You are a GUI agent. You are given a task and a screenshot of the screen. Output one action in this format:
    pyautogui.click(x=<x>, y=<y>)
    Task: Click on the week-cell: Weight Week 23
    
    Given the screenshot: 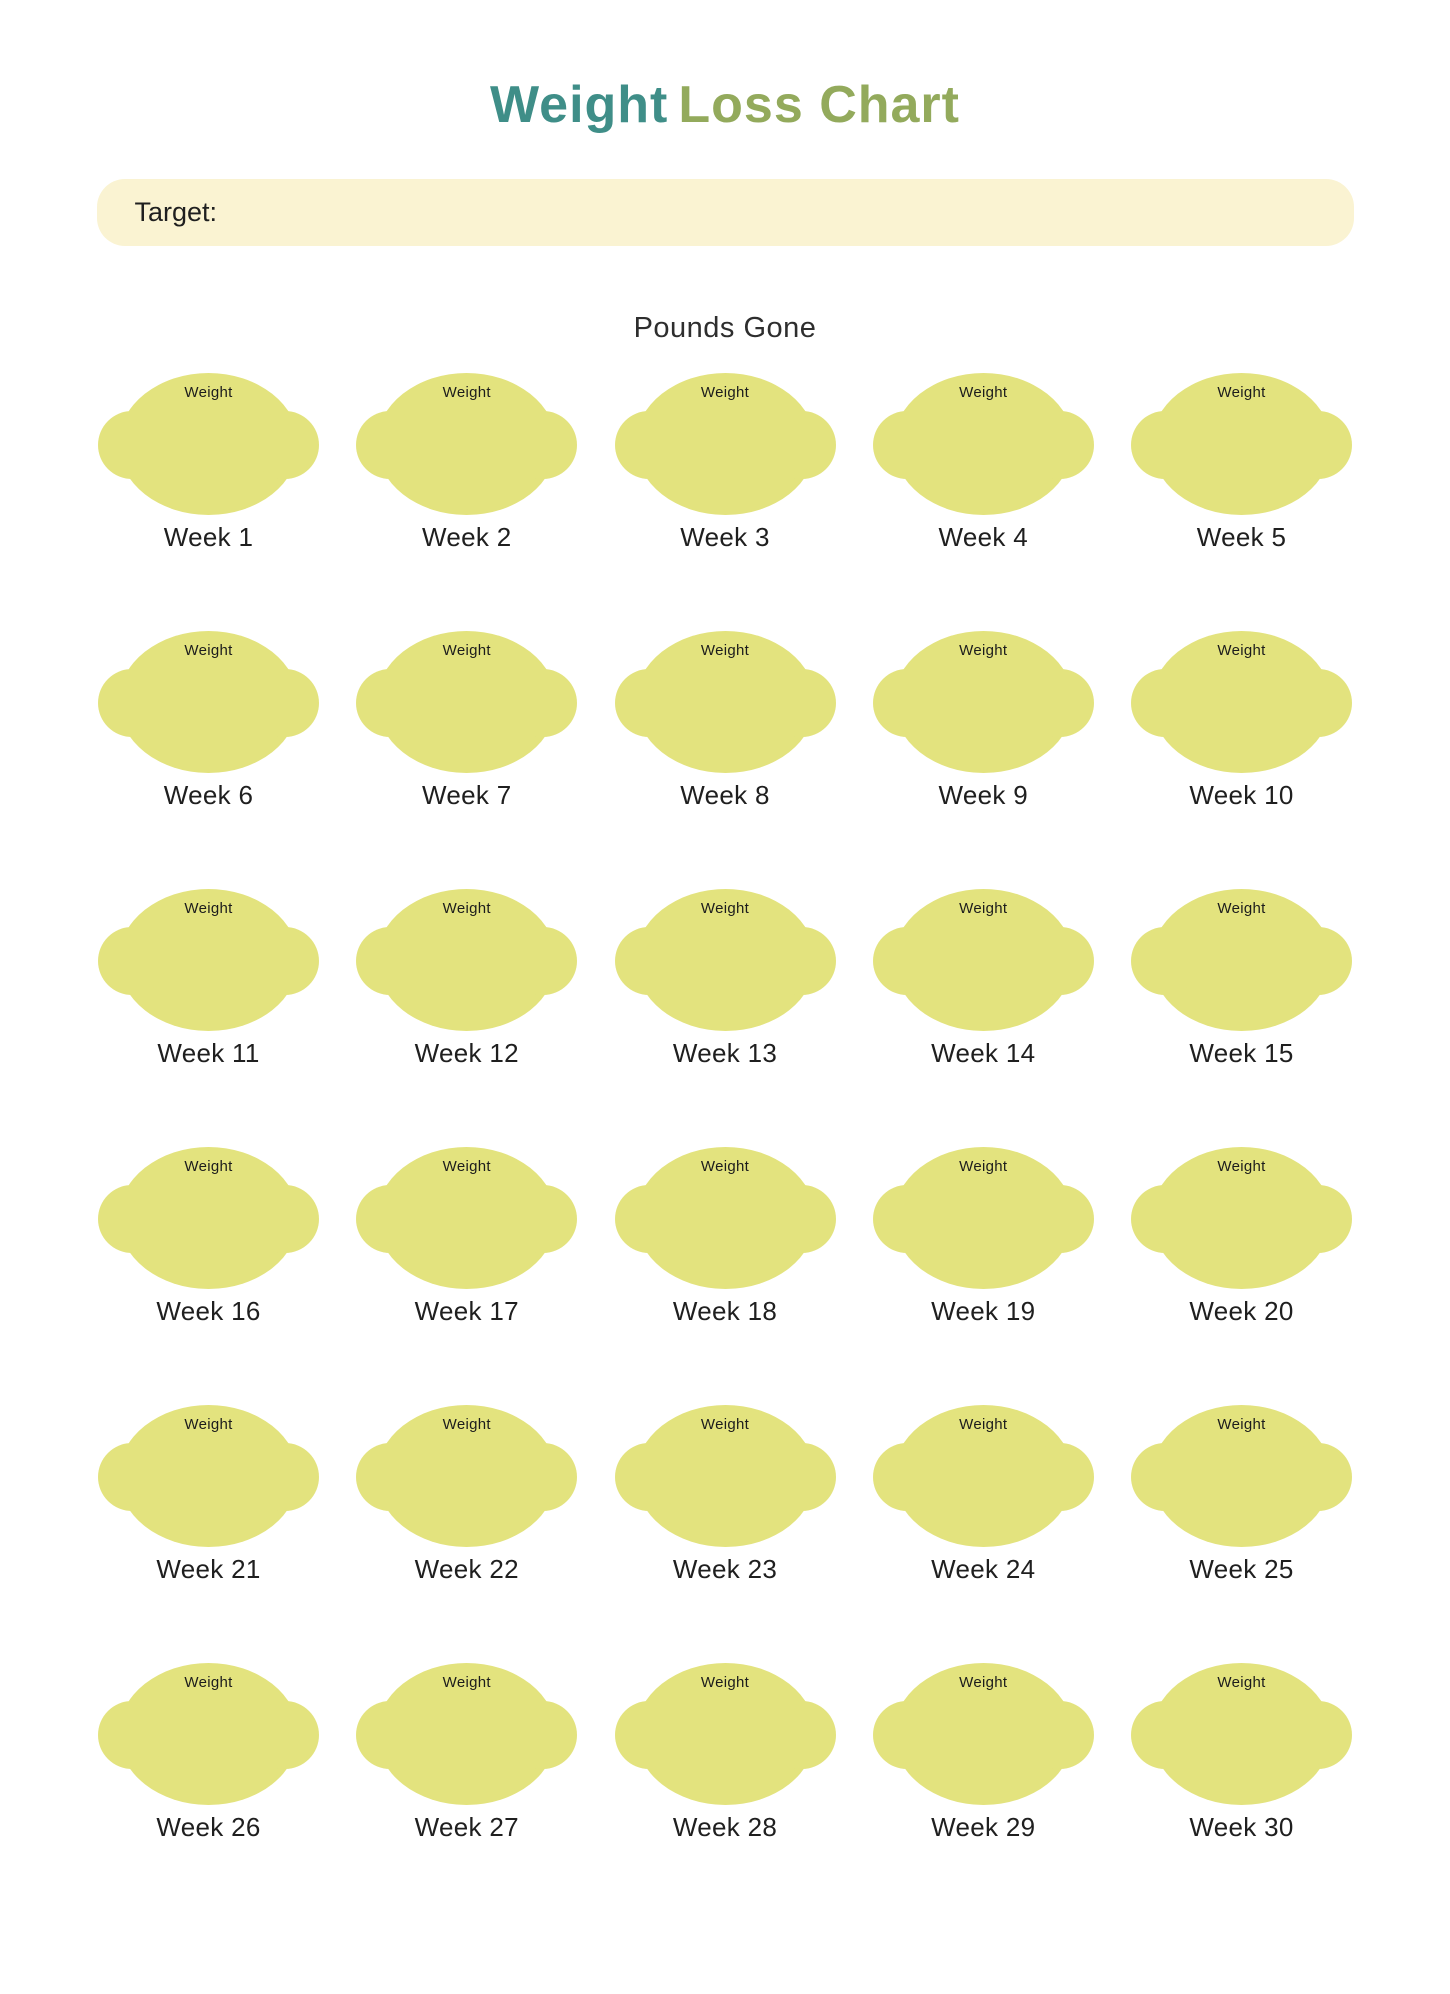 What is the action you would take?
    pyautogui.click(x=725, y=1494)
    